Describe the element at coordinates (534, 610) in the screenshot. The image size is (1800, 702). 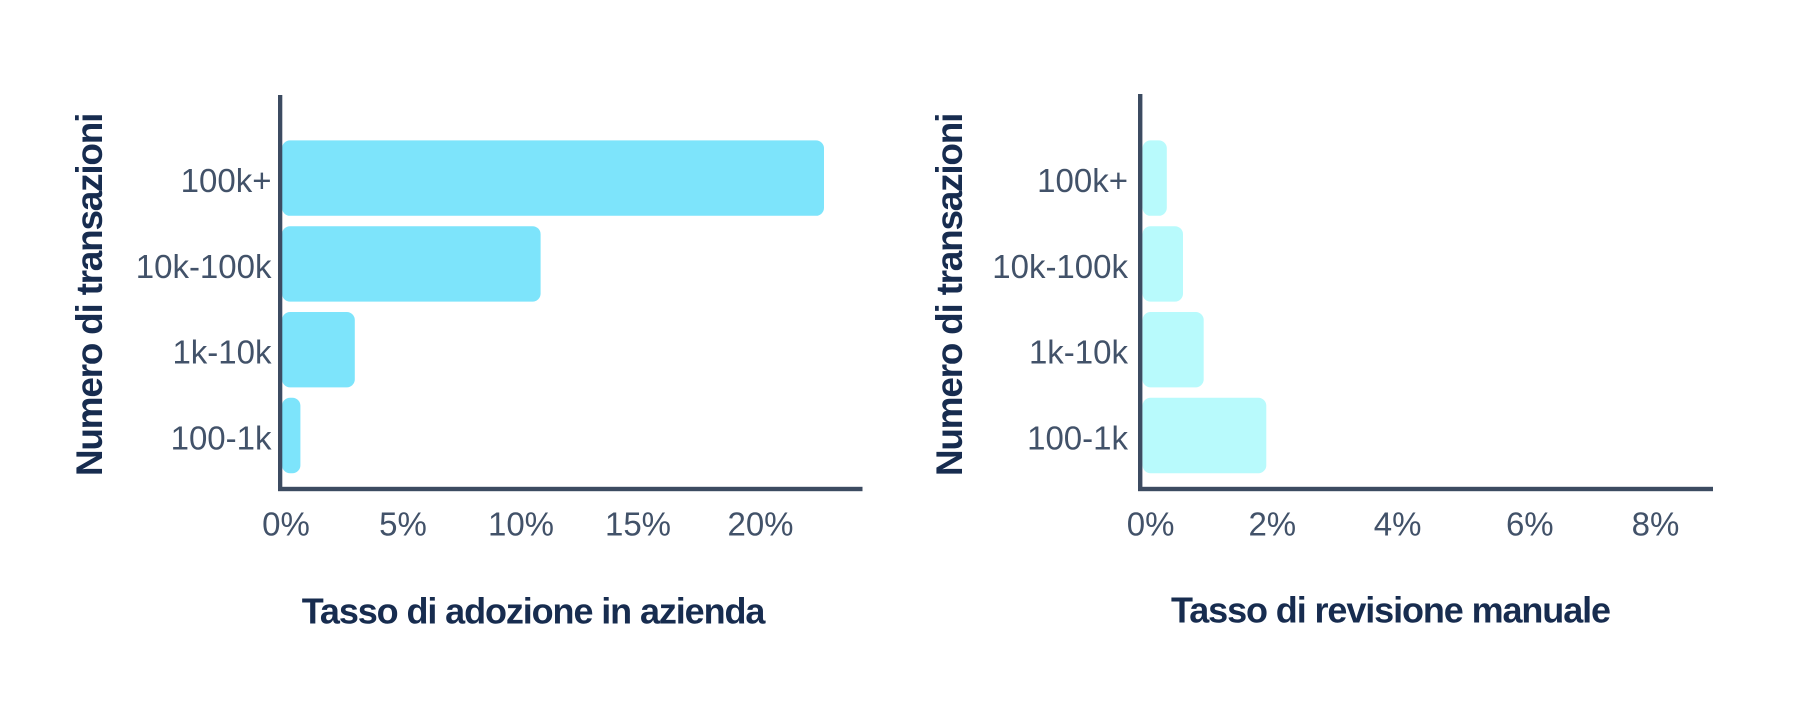
I see `svg-text: Tasso di adozione in azienda` at that location.